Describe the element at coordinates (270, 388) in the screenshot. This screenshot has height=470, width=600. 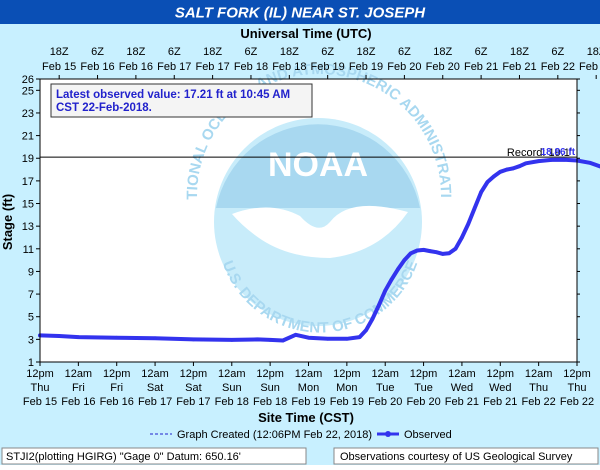
I see `bottom-tick-day: Sun` at that location.